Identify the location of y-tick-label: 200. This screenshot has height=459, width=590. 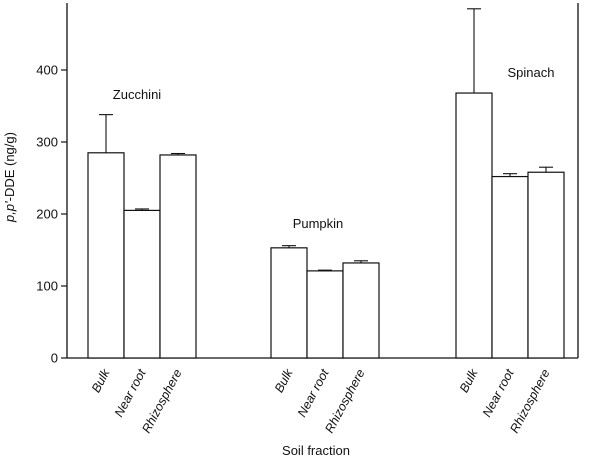
(47, 214).